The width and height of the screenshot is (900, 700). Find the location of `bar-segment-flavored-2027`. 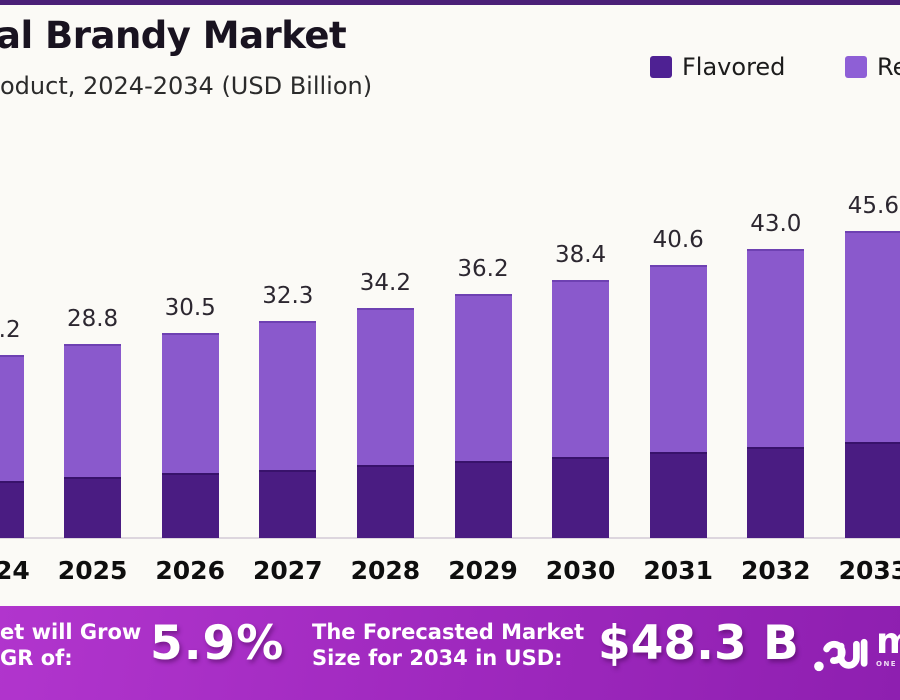

bar-segment-flavored-2027 is located at coordinates (288, 504).